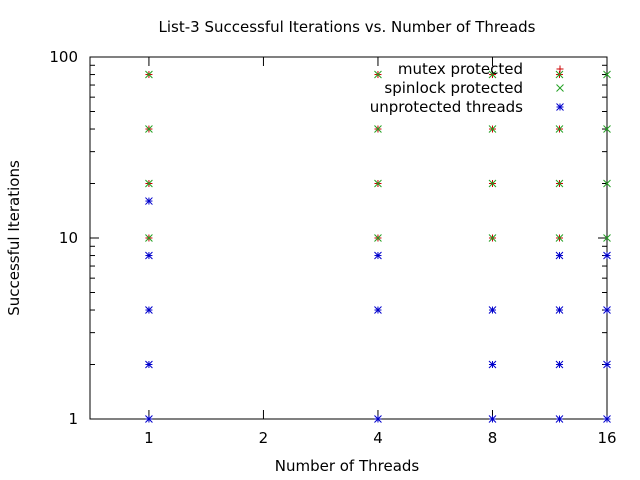  Describe the element at coordinates (68, 238) in the screenshot. I see `y-tick-label: 10` at that location.